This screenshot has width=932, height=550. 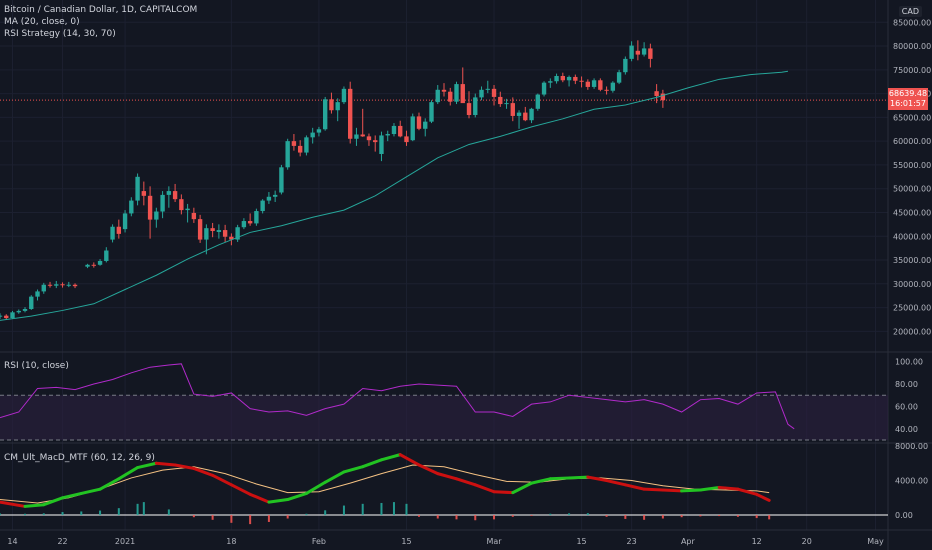 I want to click on bar-countdown: 16:01:57, so click(x=908, y=103).